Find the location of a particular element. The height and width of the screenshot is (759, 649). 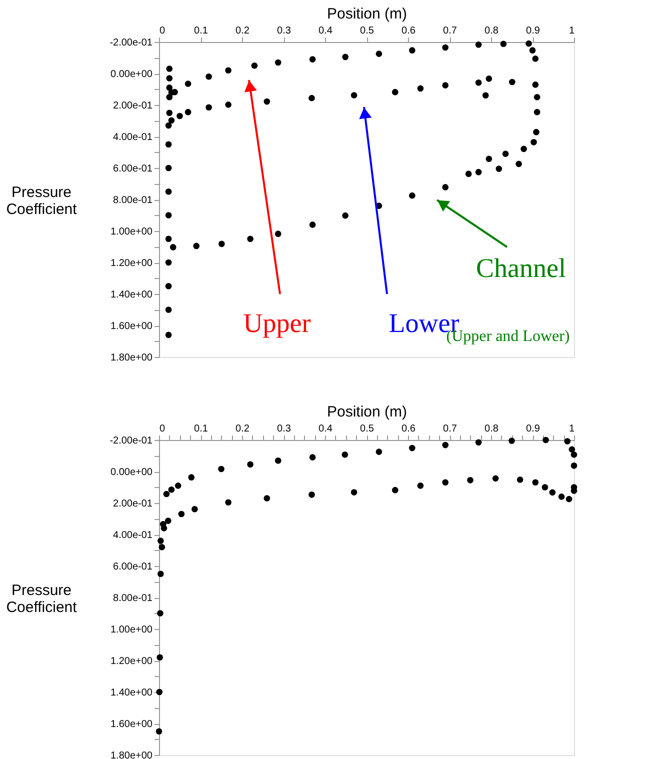

y-tick-label: 2.00e-01 is located at coordinates (133, 106).